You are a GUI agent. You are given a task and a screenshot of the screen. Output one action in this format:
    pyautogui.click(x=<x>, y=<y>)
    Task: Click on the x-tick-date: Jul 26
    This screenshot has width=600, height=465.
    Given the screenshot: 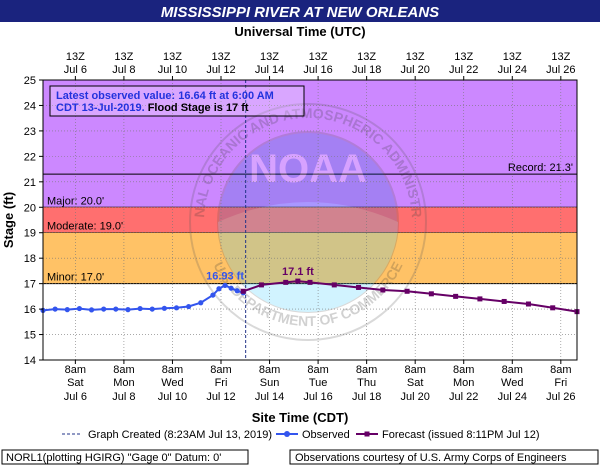 What is the action you would take?
    pyautogui.click(x=560, y=397)
    